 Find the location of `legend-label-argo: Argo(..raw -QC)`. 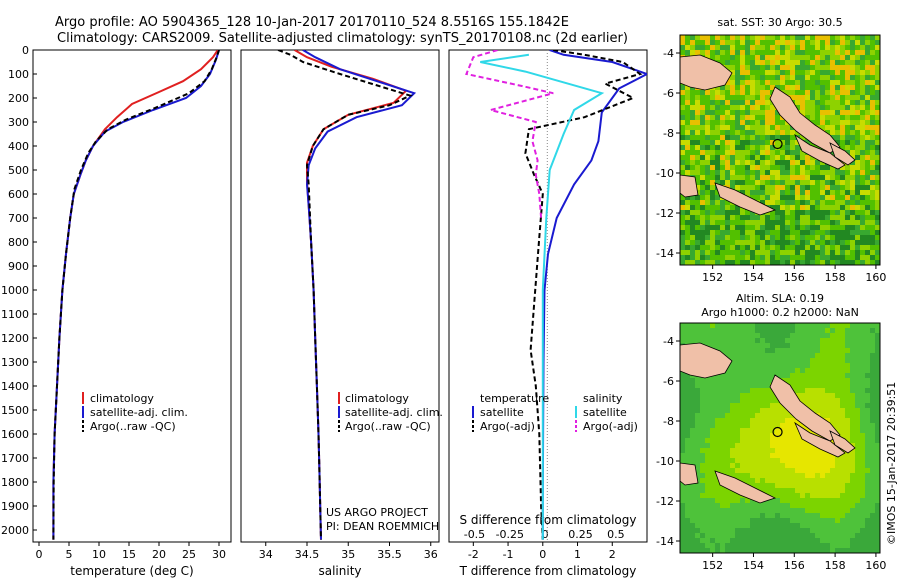

legend-label-argo: Argo(..raw -QC) is located at coordinates (133, 426).